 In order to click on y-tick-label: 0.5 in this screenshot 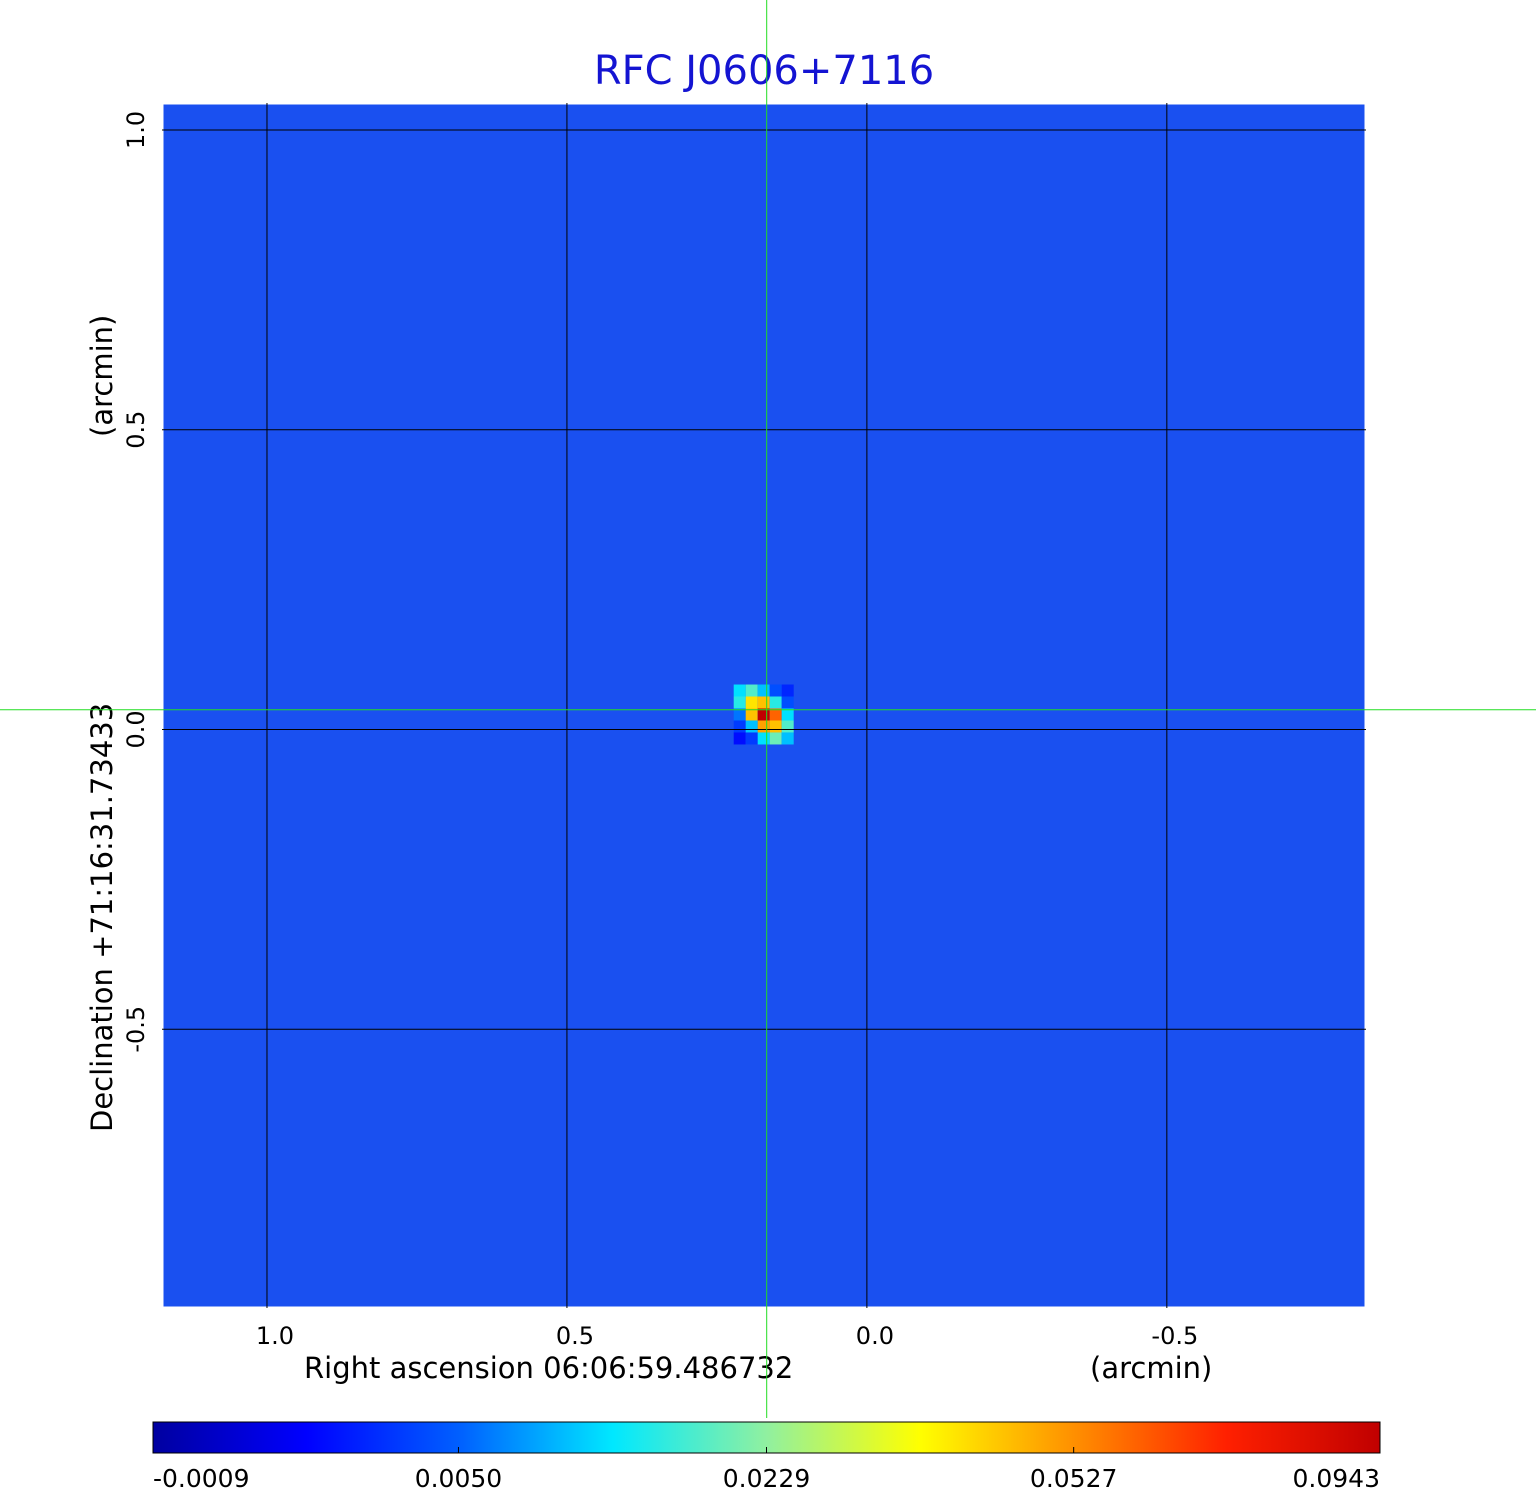, I will do `click(136, 430)`.